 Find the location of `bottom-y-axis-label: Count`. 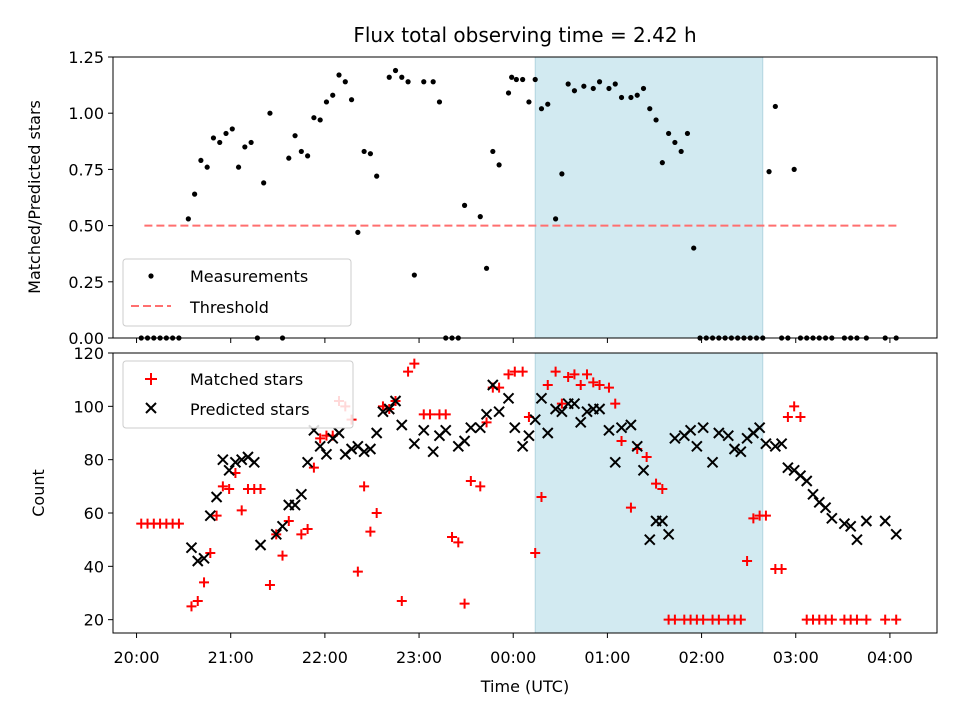

bottom-y-axis-label: Count is located at coordinates (38, 493).